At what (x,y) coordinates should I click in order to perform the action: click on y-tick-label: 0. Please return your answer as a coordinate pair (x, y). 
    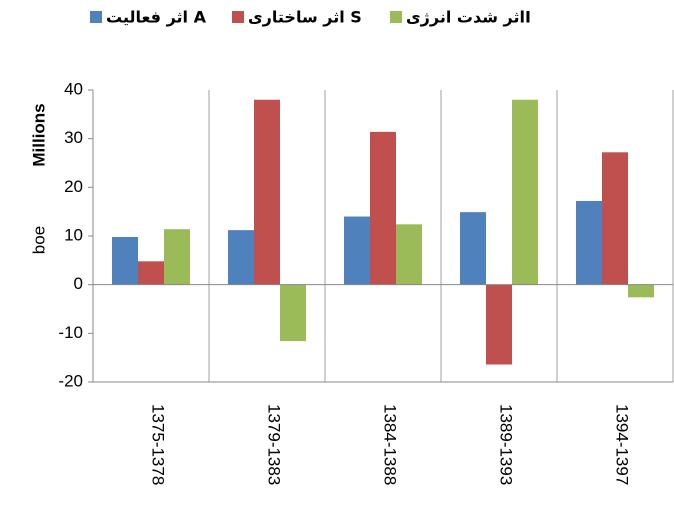
    Looking at the image, I should click on (78, 283).